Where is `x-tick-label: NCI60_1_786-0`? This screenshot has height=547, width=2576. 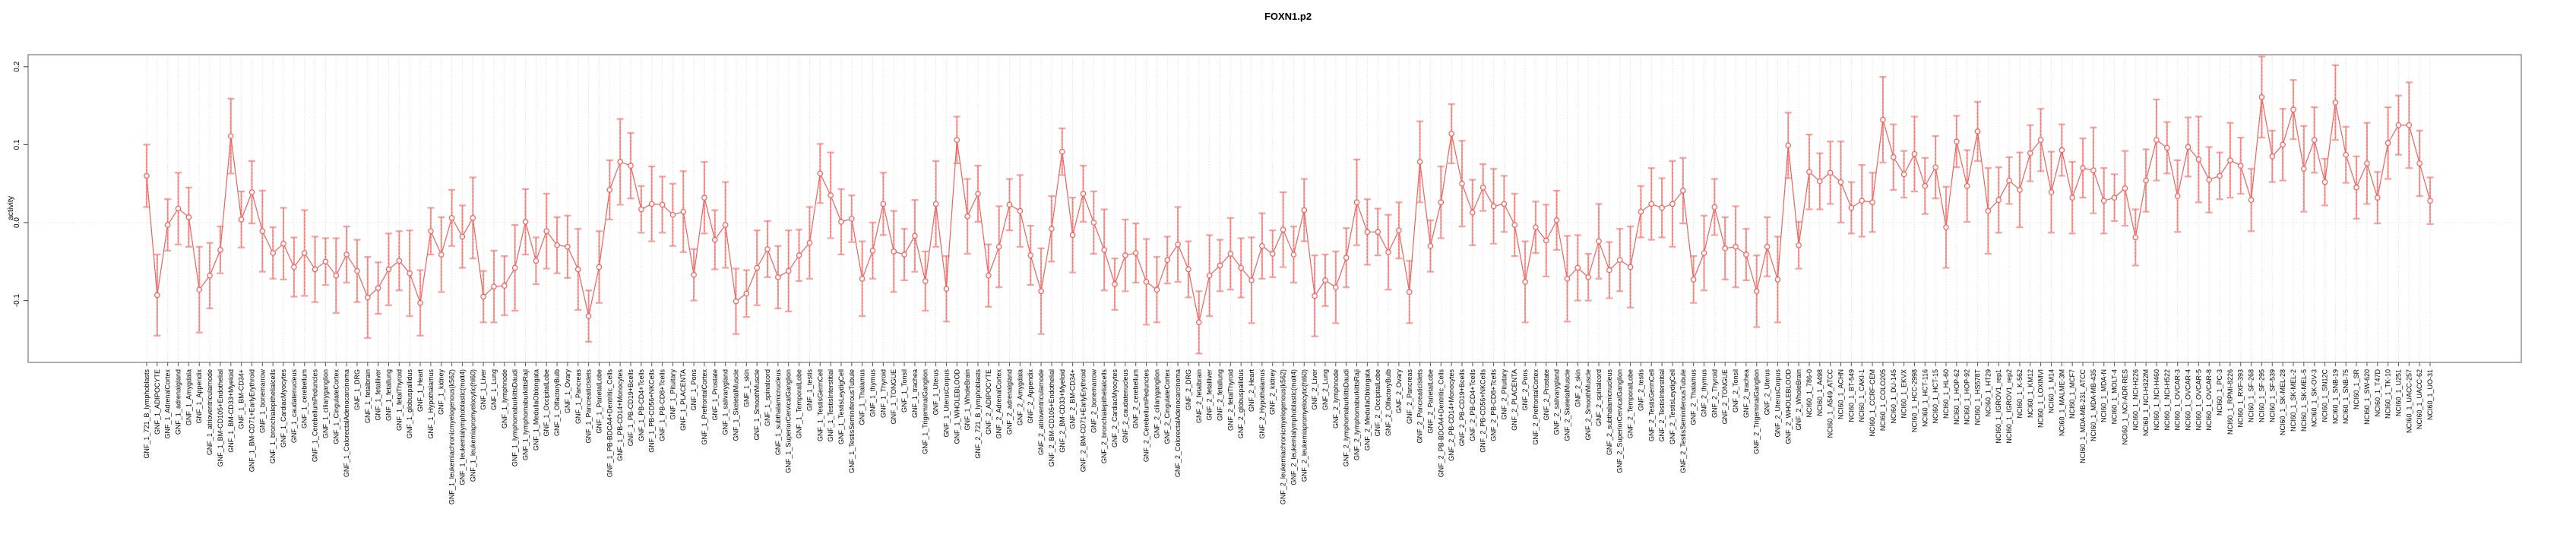
x-tick-label: NCI60_1_786-0 is located at coordinates (1809, 393).